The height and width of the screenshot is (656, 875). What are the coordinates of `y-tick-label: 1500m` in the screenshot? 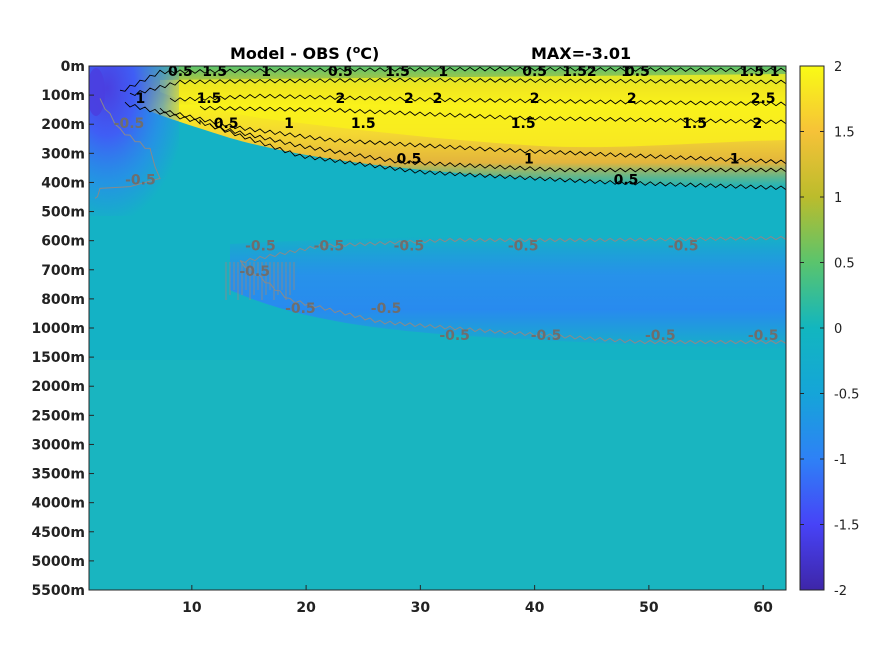 It's located at (58, 358).